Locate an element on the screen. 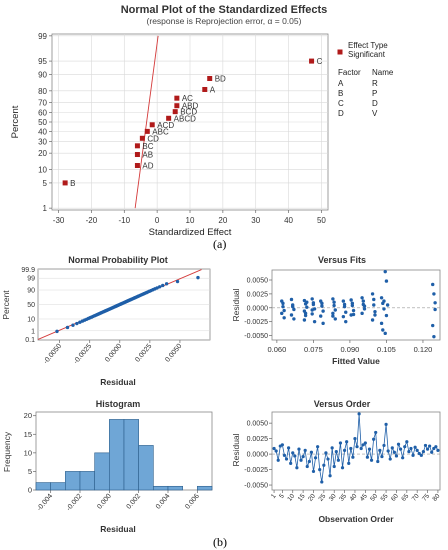 The height and width of the screenshot is (550, 448). order-x-tick-label: 50 is located at coordinates (374, 497).